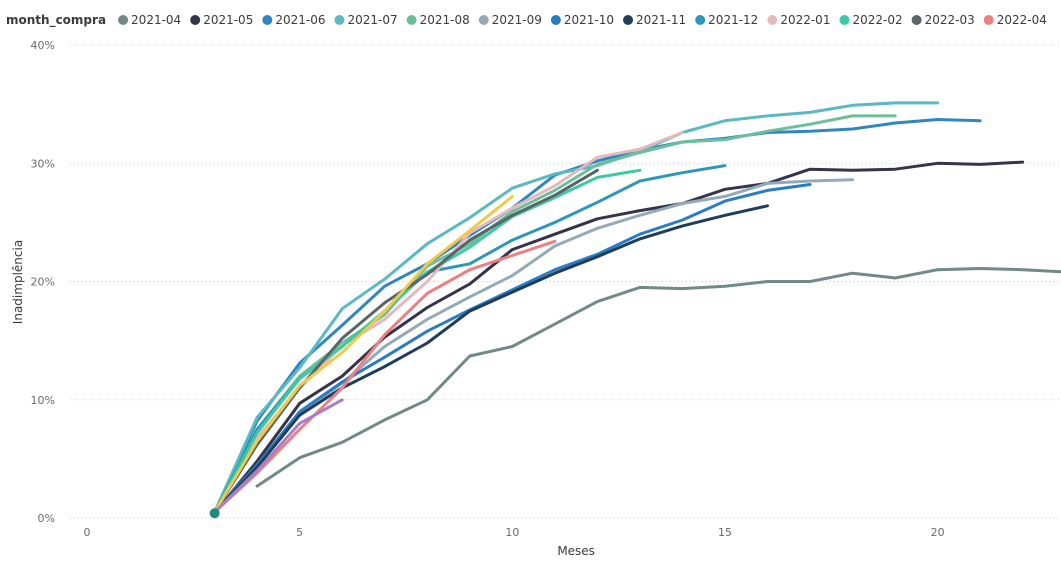  I want to click on x-tick-label: 10, so click(512, 532).